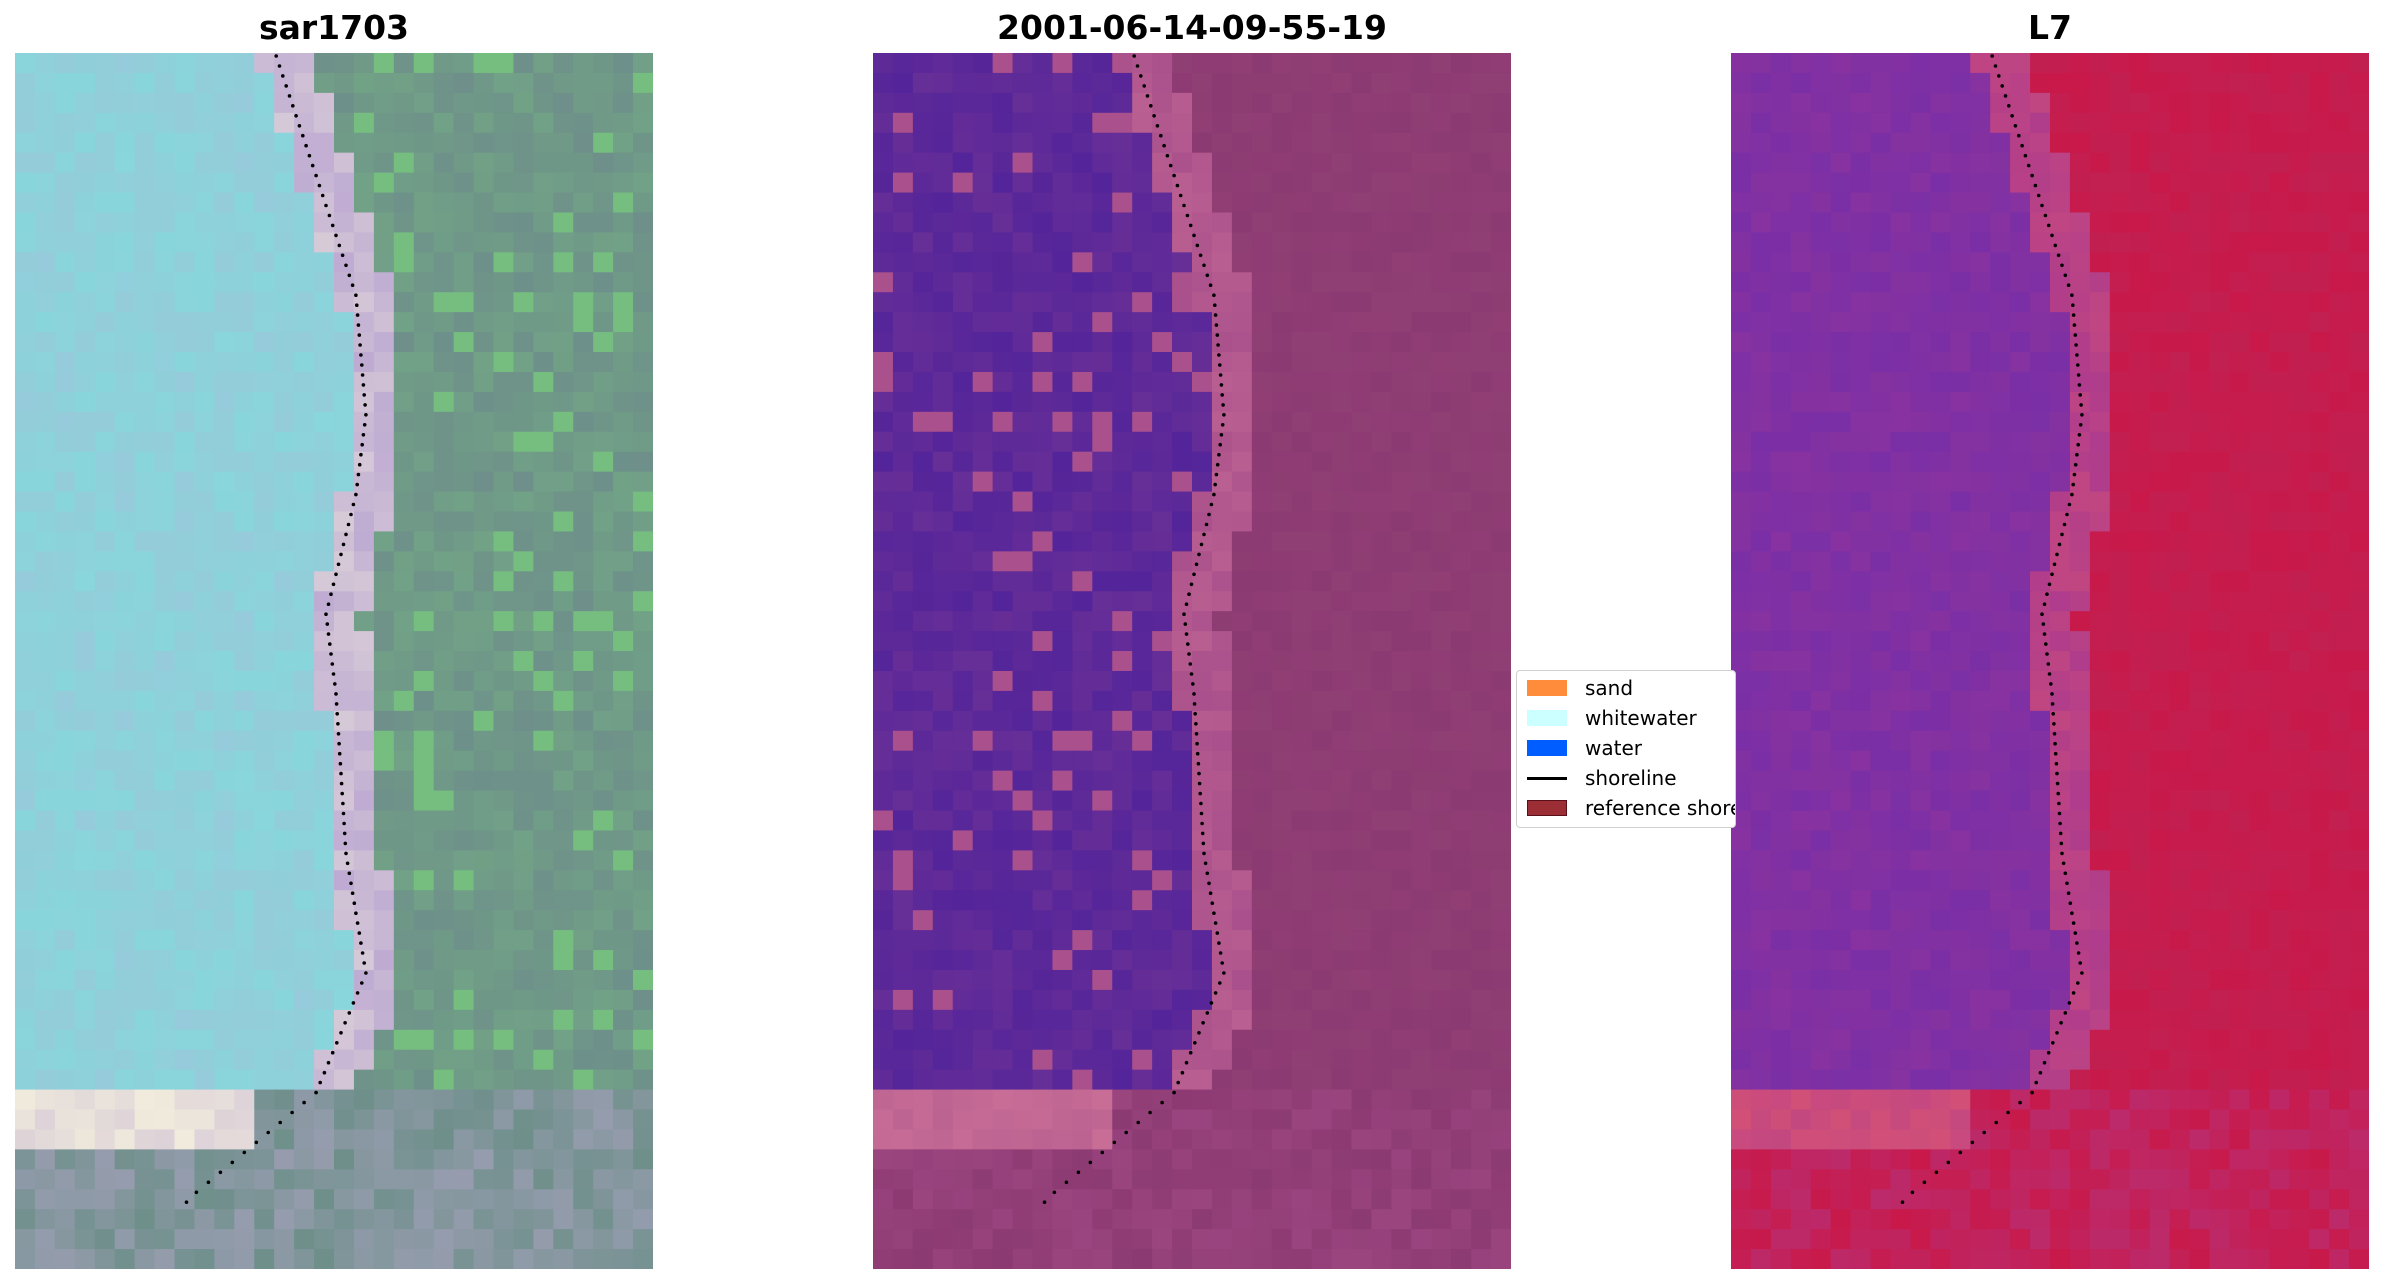  I want to click on legend-item-water: water, so click(1584, 748).